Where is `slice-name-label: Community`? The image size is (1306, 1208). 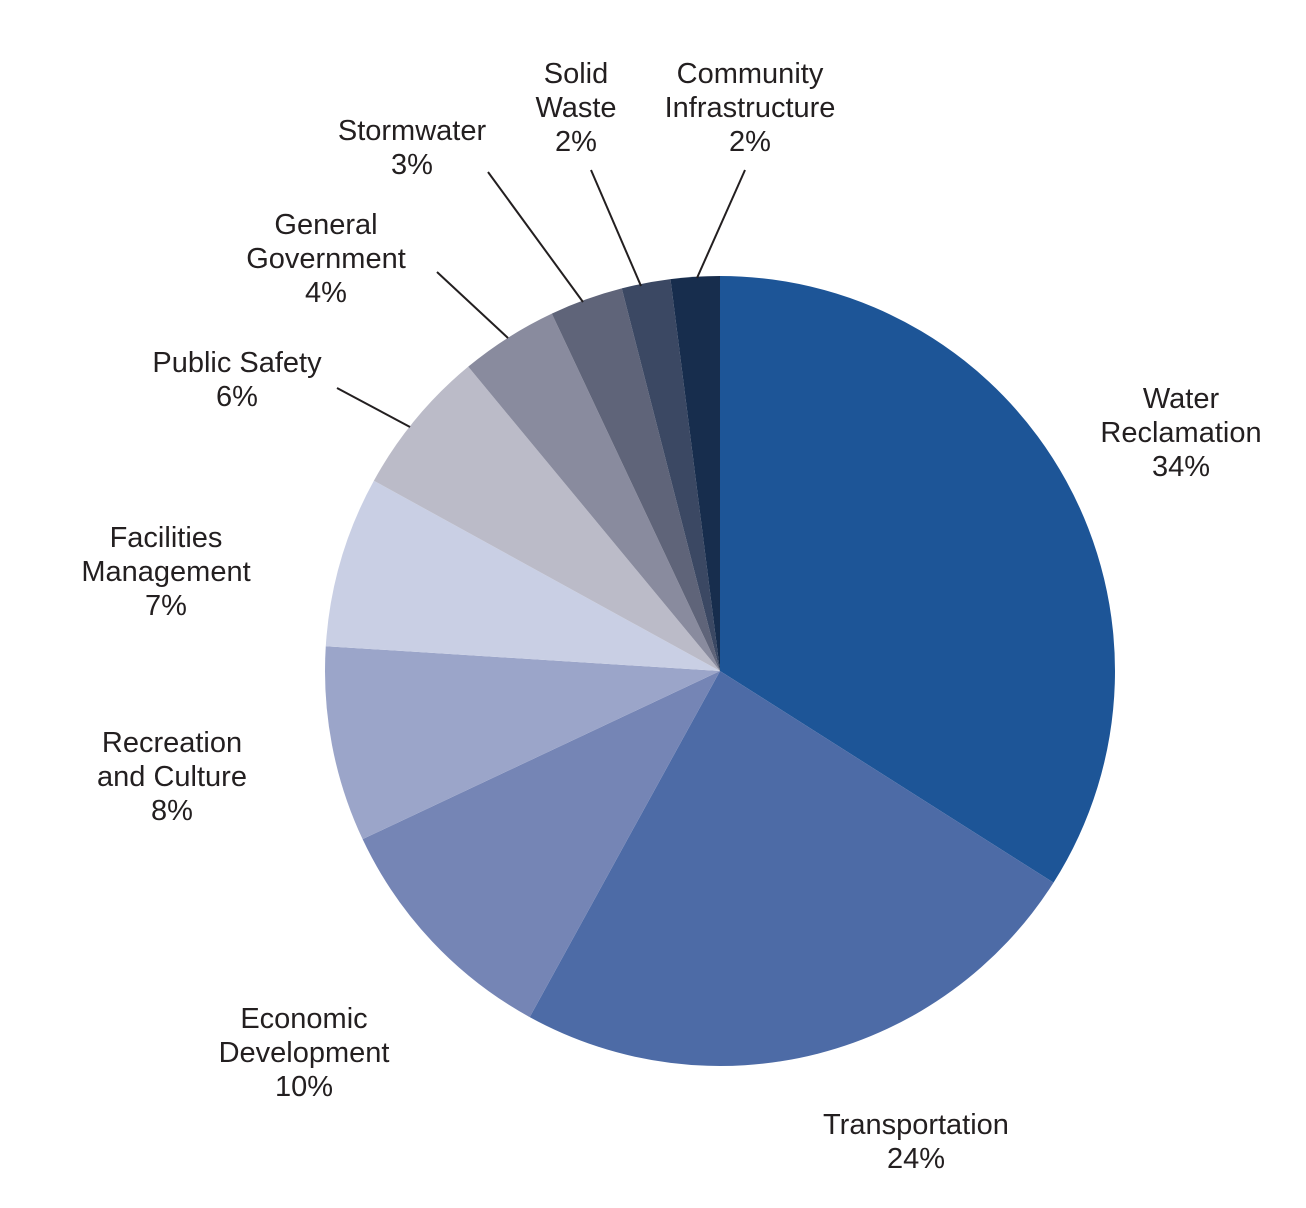 slice-name-label: Community is located at coordinates (750, 74).